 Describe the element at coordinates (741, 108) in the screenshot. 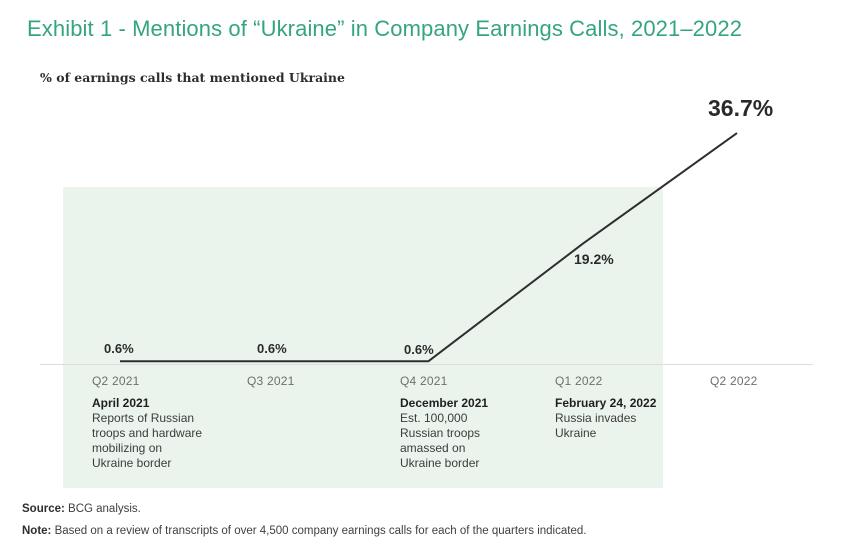

I see `value-label-q2-2022: 36.7%` at that location.